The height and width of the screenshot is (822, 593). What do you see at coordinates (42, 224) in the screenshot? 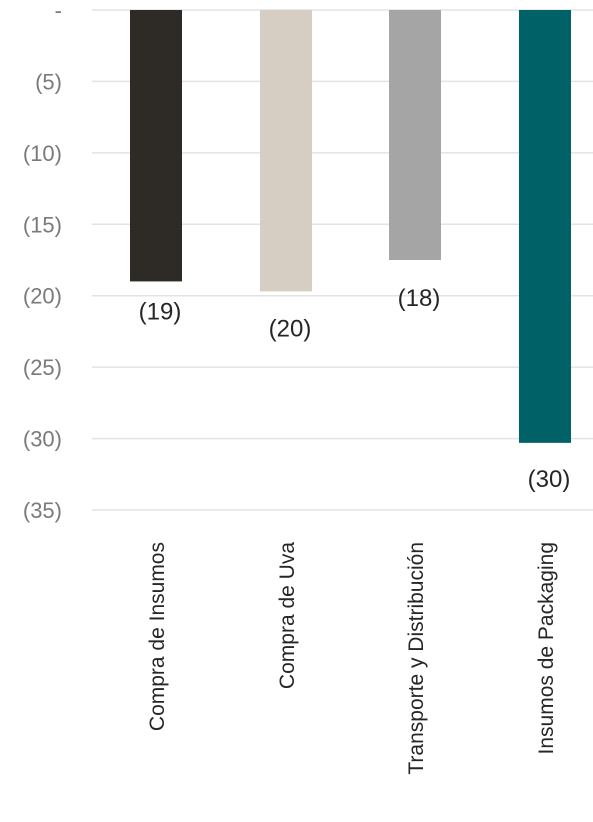
I see `y-tick-label: (15)` at bounding box center [42, 224].